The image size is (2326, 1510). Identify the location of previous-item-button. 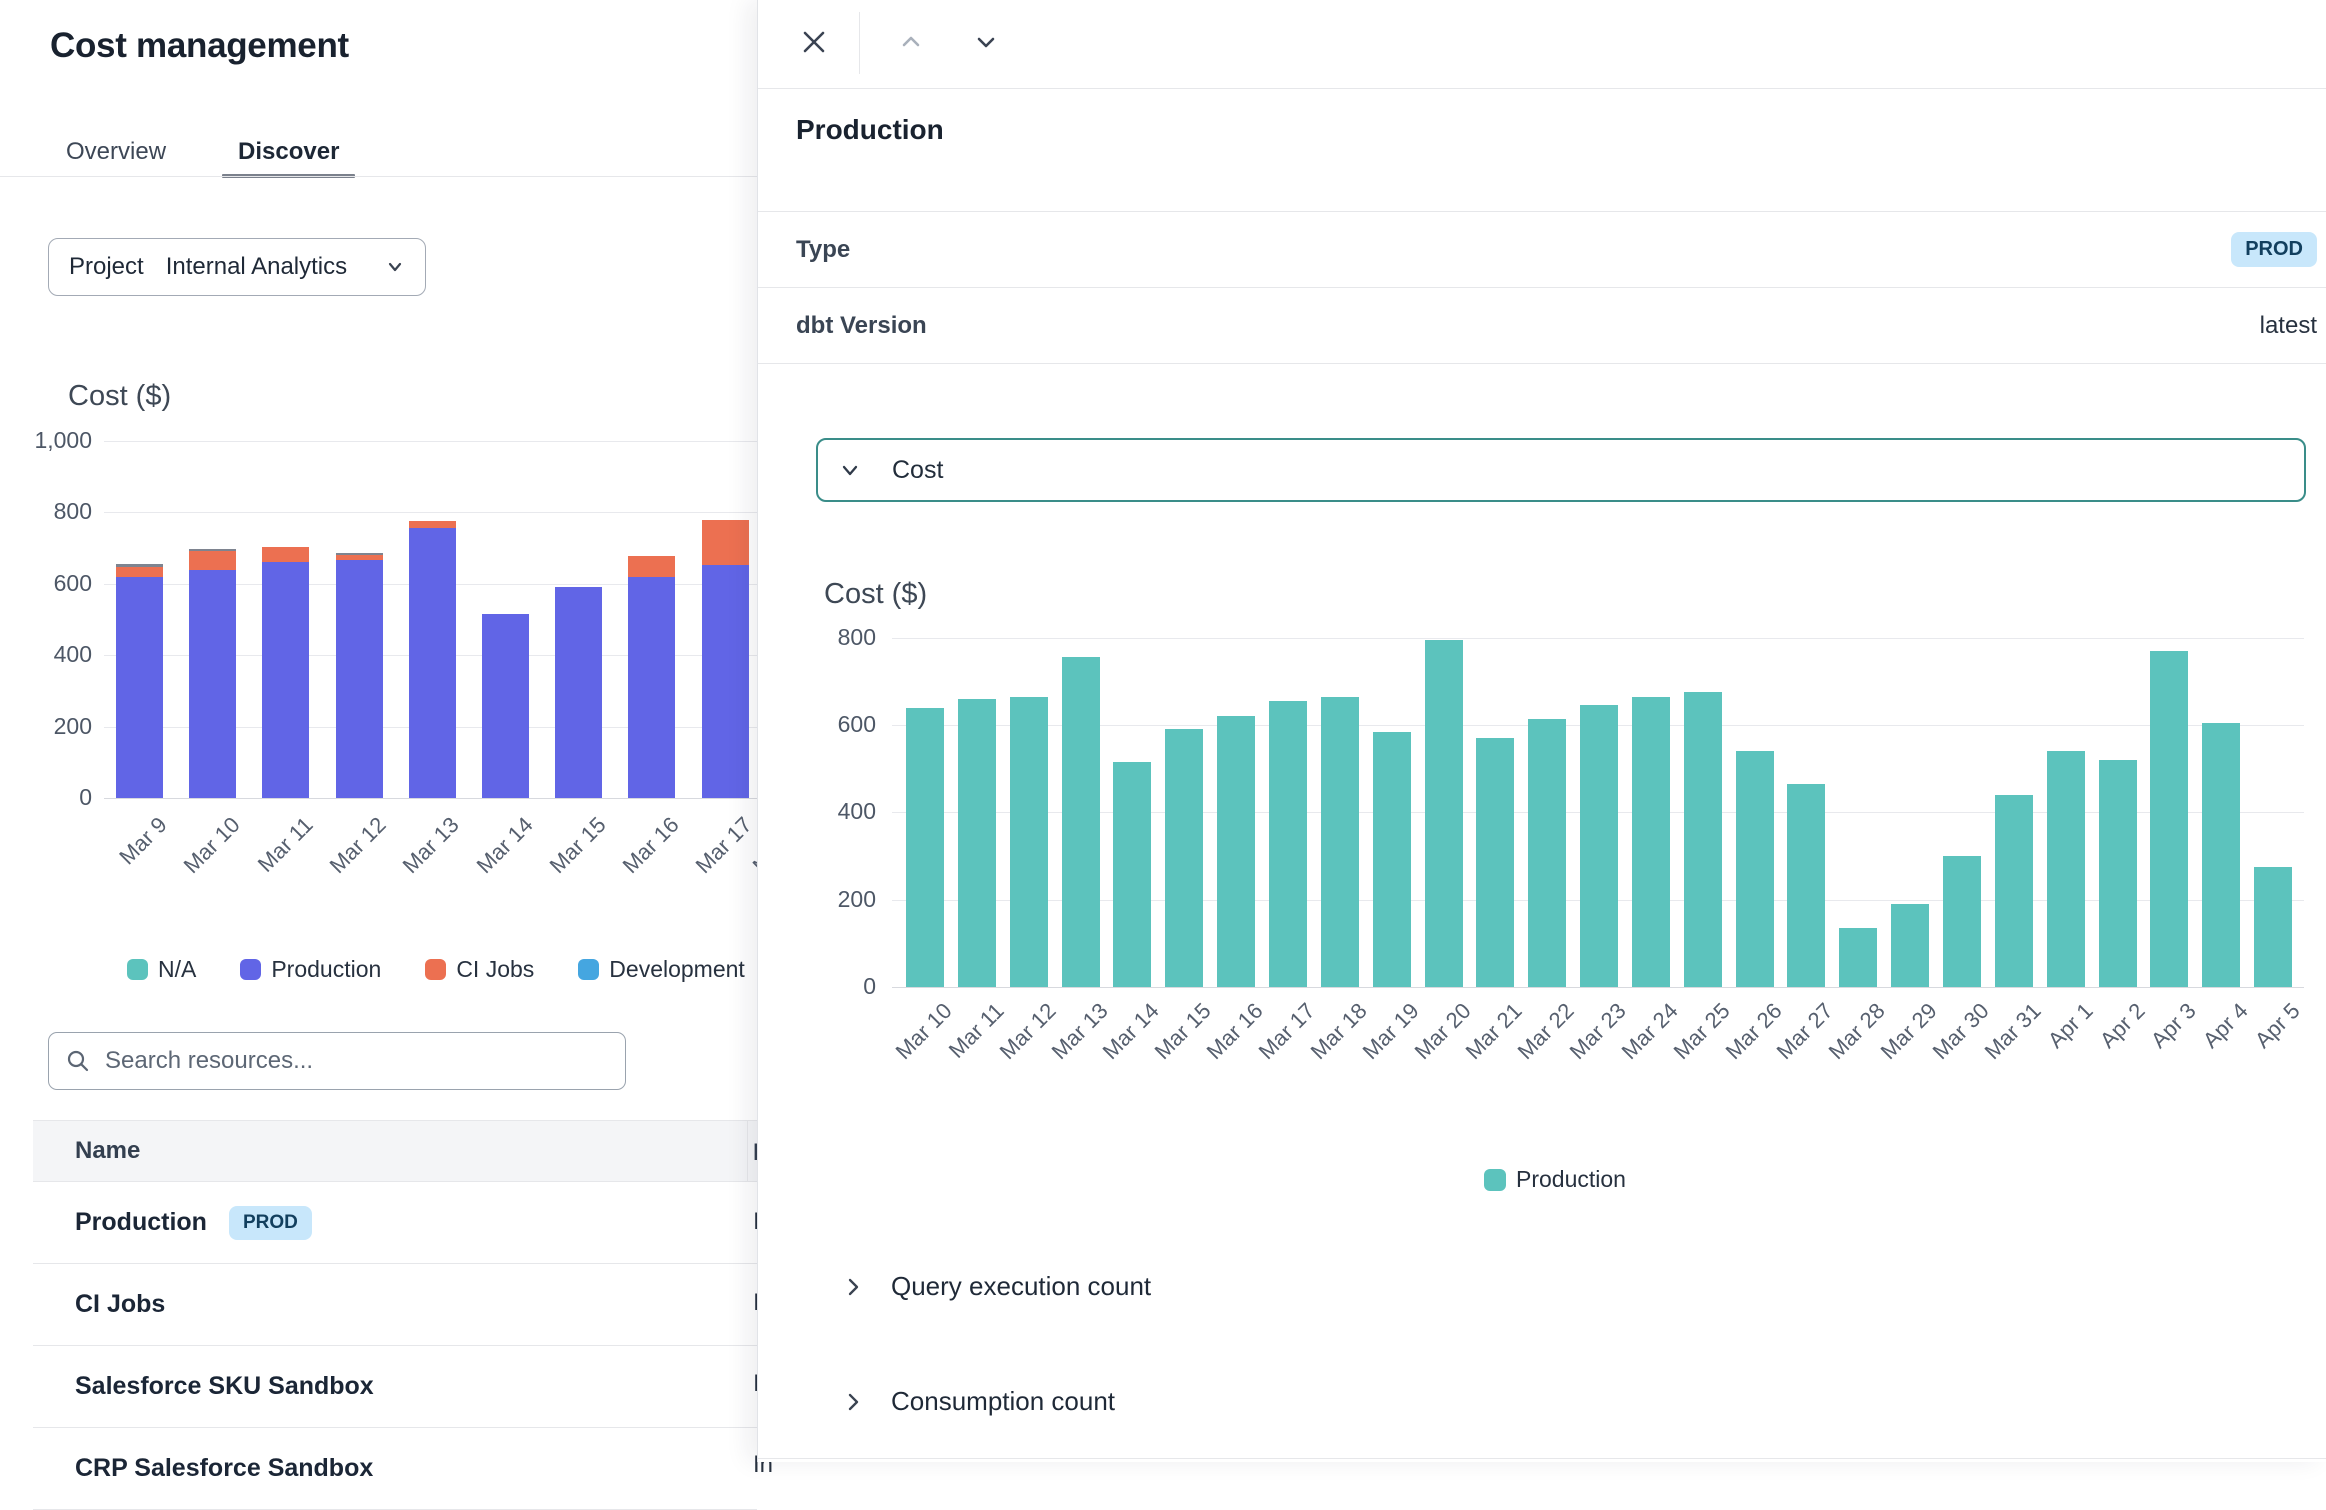
(911, 42).